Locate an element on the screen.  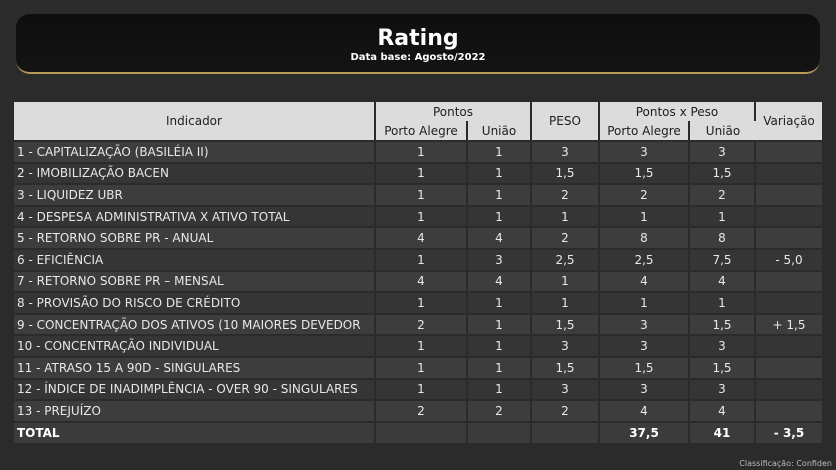
table-row: 13 - PREJUÍZO 2 2 2 4 4 is located at coordinates (418, 412).